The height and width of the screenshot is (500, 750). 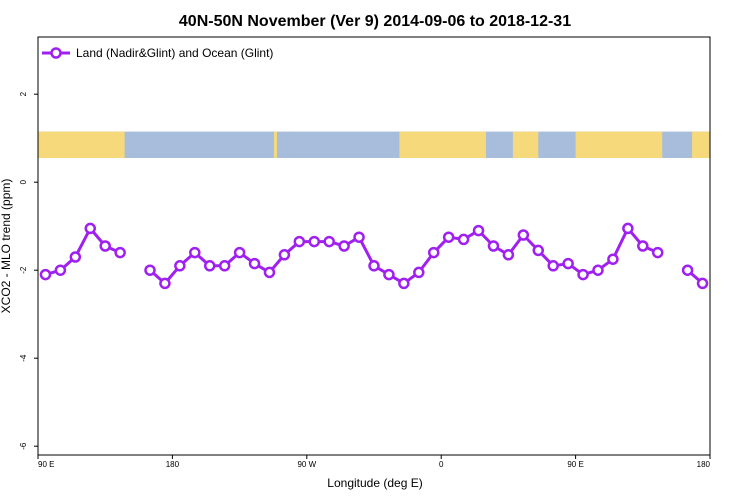 I want to click on legend-marker, so click(x=56, y=53).